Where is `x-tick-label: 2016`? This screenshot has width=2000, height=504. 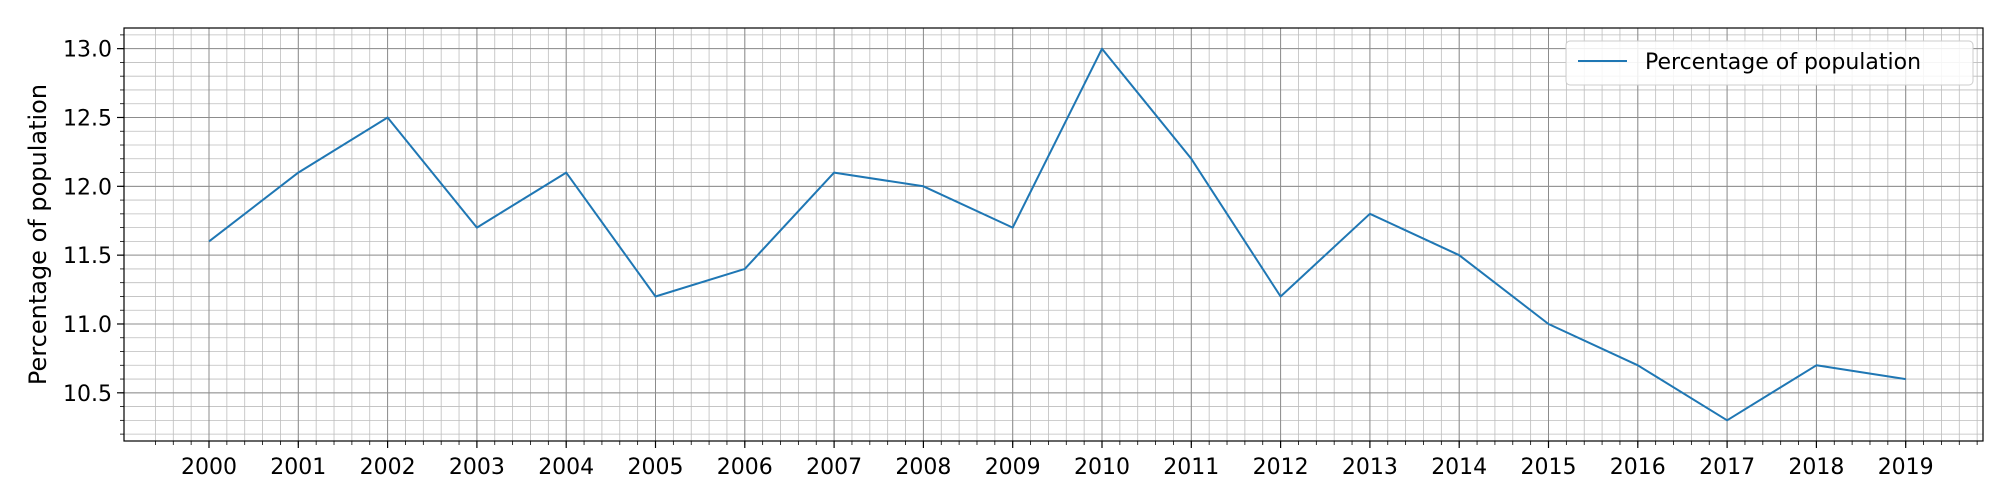
x-tick-label: 2016 is located at coordinates (1638, 467).